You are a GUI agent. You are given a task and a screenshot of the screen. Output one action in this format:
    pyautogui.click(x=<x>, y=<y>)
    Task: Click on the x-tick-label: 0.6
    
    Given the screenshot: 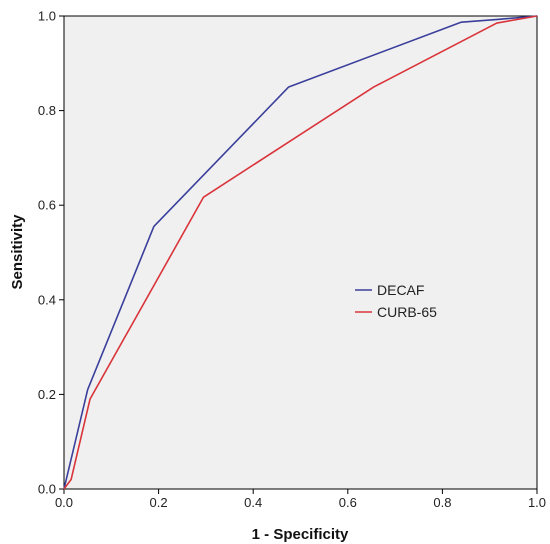 What is the action you would take?
    pyautogui.click(x=348, y=502)
    